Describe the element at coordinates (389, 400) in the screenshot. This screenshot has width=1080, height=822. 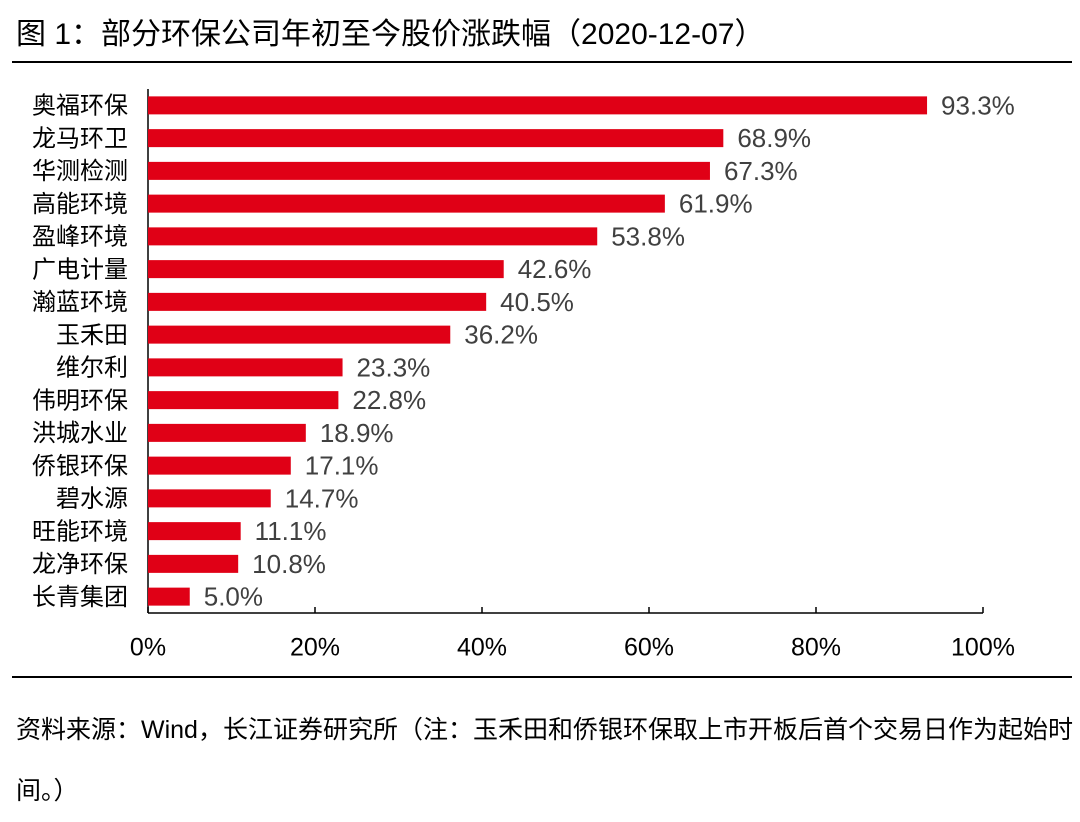
I see `value-label: 22.8%` at that location.